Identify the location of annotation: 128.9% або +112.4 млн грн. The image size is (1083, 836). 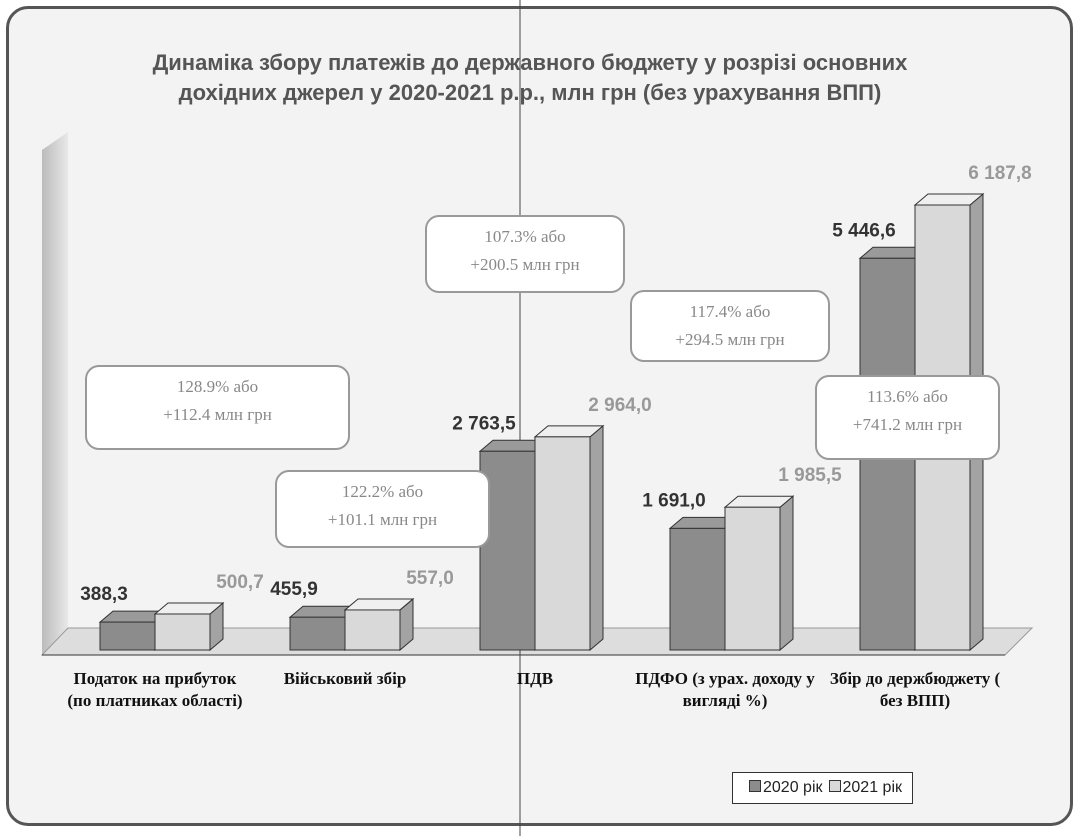
(217, 407).